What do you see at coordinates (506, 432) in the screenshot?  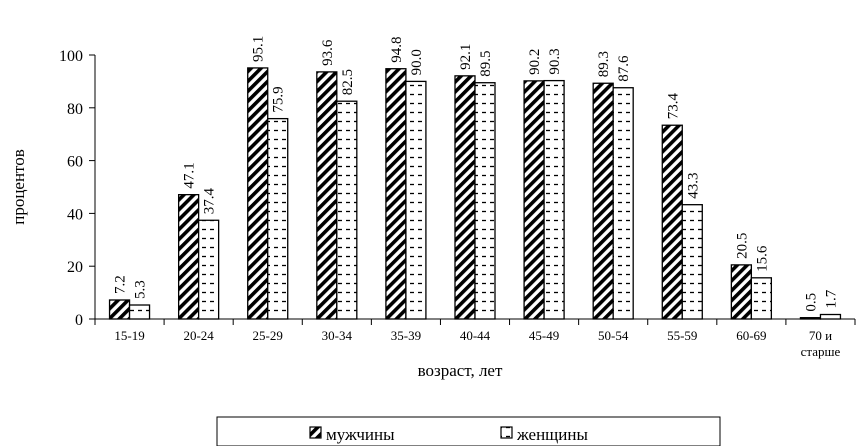 I see `legend-swatch-women` at bounding box center [506, 432].